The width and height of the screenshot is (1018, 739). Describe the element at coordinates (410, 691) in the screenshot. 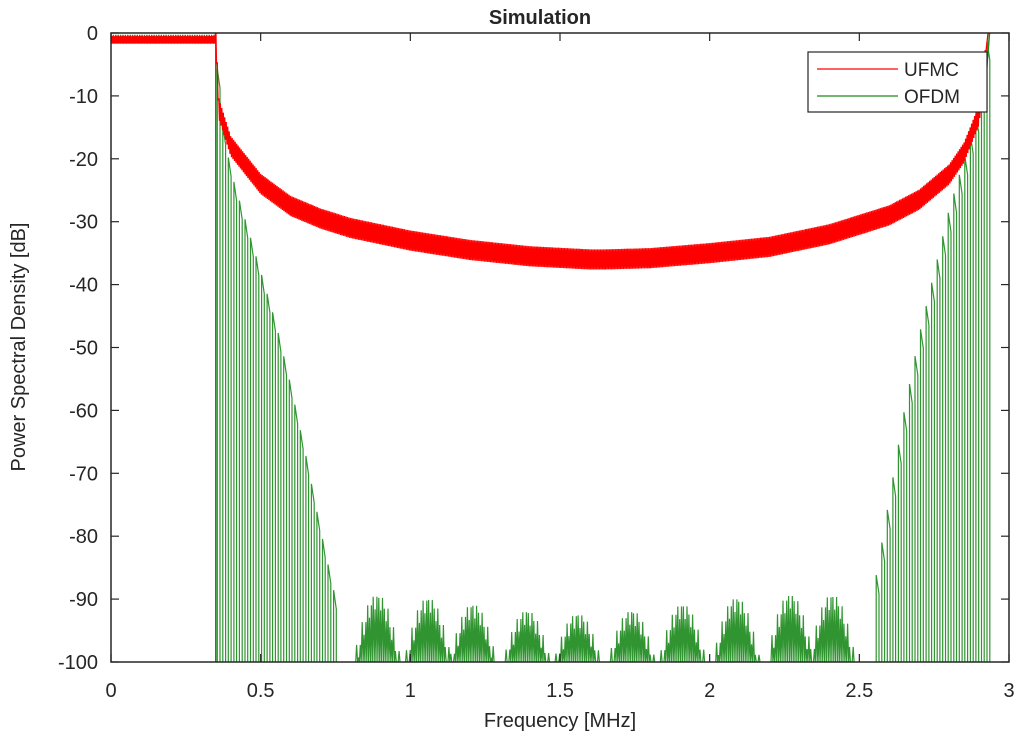

I see `x-tick-label: 1` at that location.